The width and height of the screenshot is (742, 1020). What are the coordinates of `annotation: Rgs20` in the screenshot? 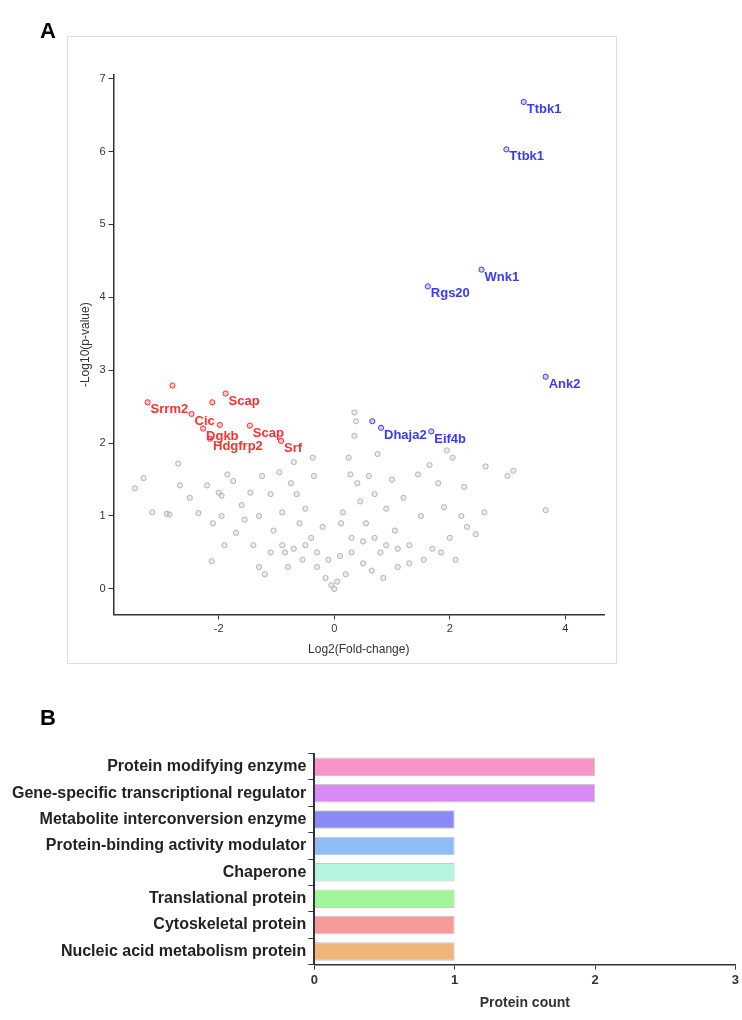 It's located at (450, 293).